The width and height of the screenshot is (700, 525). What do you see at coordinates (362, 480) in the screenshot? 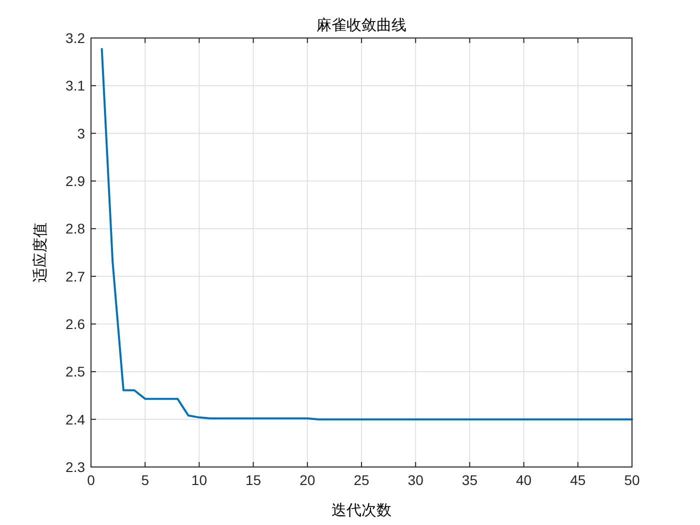
I see `x-tick-label: 25` at bounding box center [362, 480].